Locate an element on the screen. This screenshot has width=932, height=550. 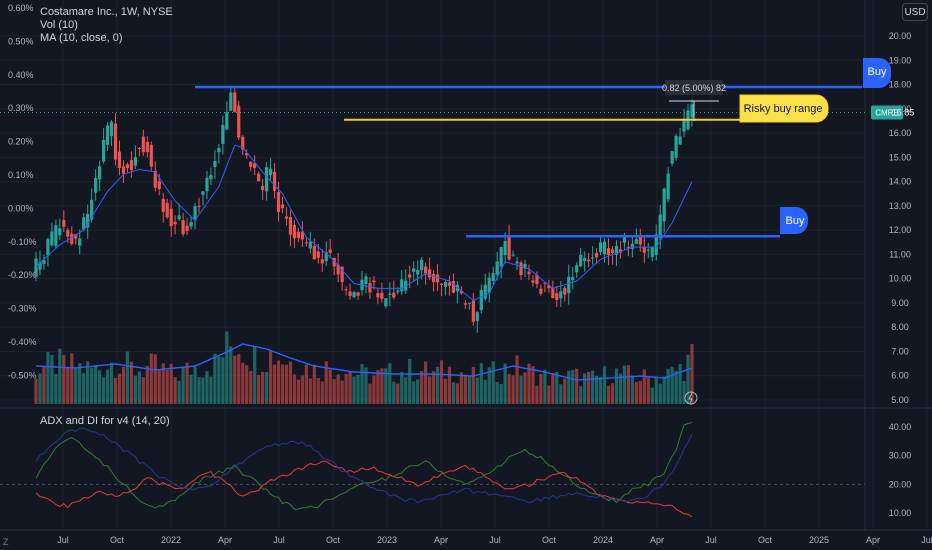
measure-box is located at coordinates (694, 87).